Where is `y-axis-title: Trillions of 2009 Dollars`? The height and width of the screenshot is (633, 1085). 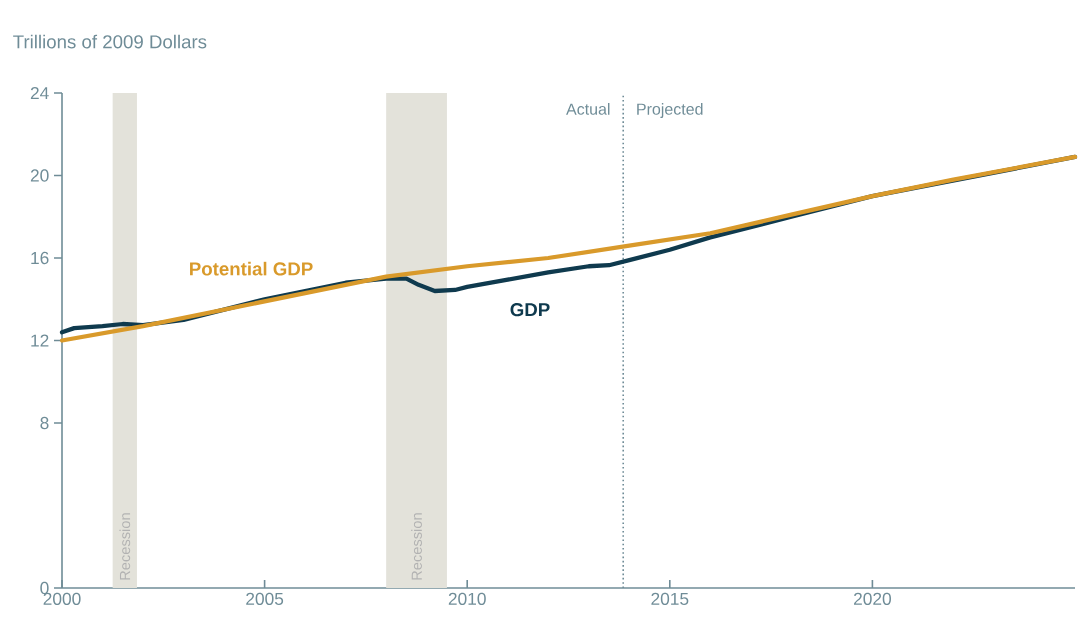 y-axis-title: Trillions of 2009 Dollars is located at coordinates (110, 41).